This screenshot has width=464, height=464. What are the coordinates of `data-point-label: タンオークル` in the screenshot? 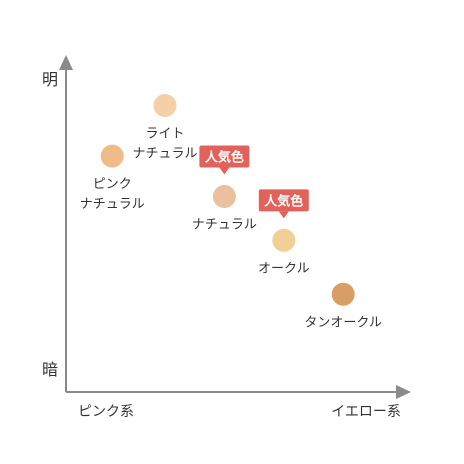 It's located at (343, 322).